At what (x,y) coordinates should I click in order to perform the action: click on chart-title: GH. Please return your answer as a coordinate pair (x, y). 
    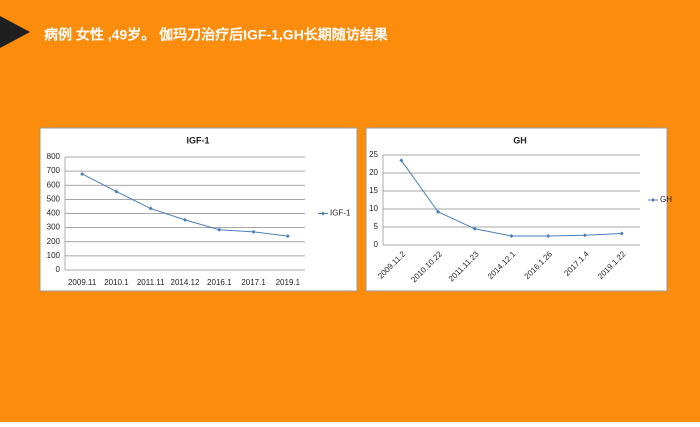
    Looking at the image, I should click on (520, 140).